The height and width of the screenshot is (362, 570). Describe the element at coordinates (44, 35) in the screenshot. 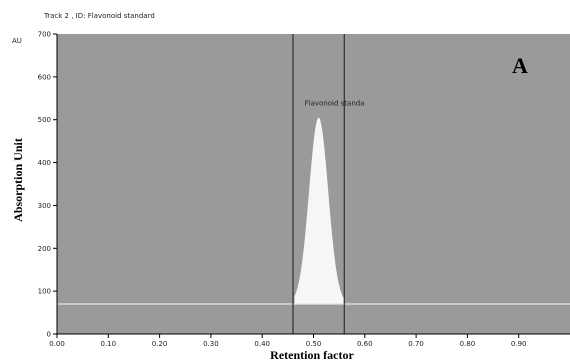

I see `y-tick-label: 700` at that location.